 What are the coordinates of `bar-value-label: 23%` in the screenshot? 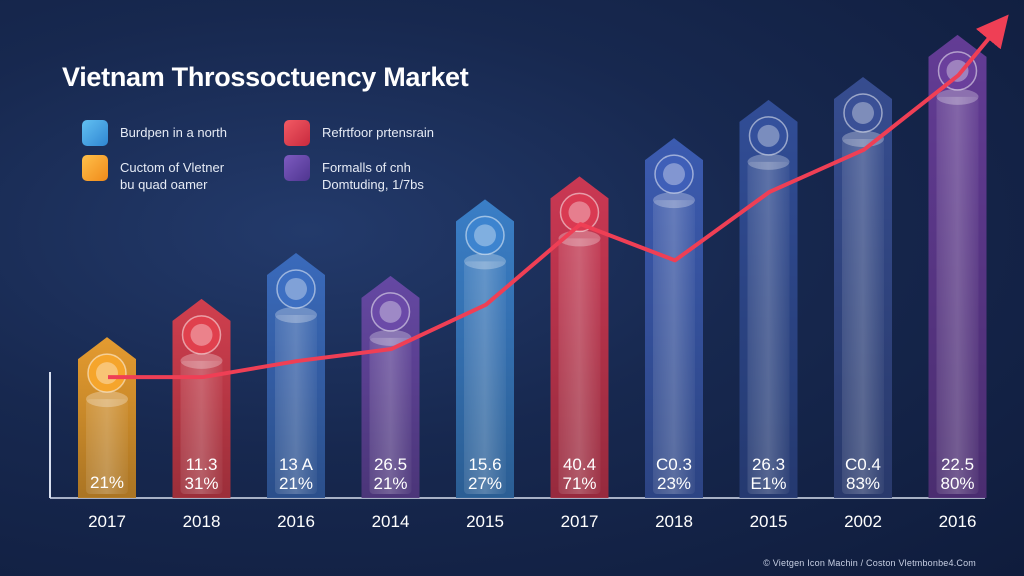 It's located at (674, 483).